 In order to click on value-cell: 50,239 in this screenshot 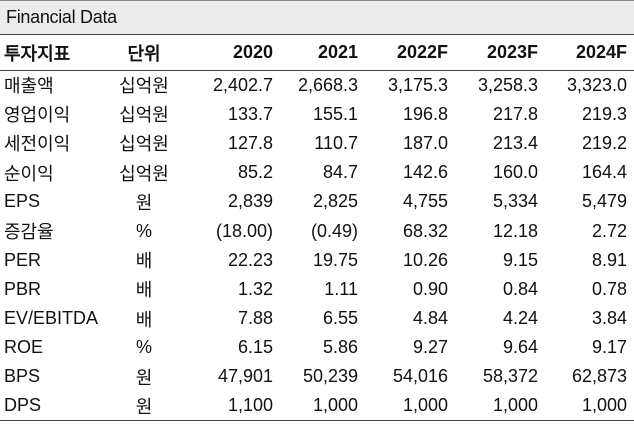, I will do `click(330, 376)`.